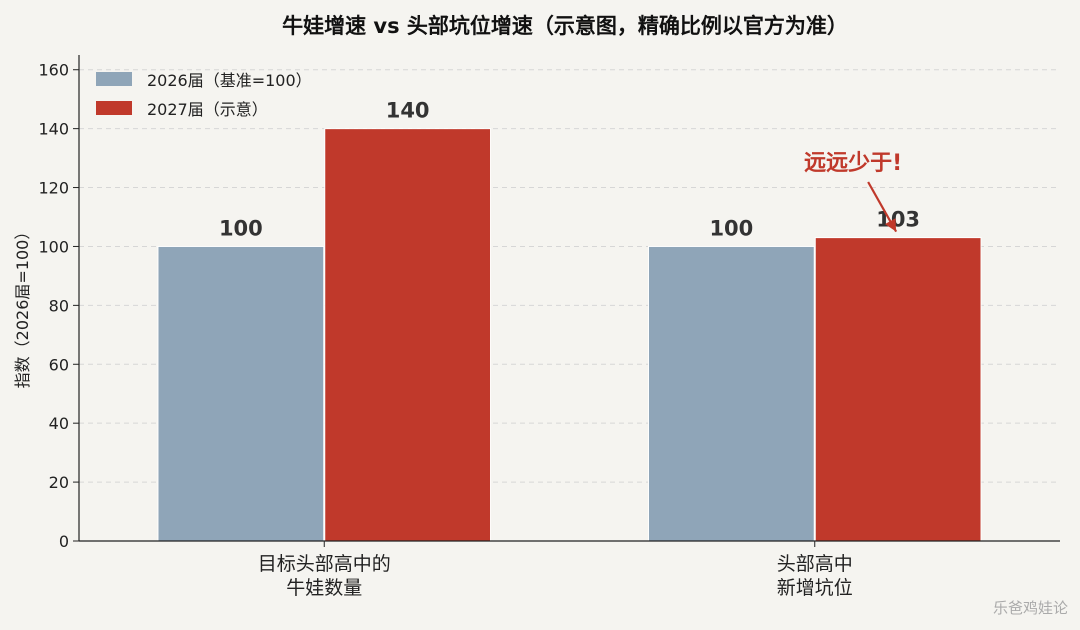  I want to click on chart-title: 牛娃增速 vs 头部坑位增速（示意图，精确比例以官方为准）, so click(565, 26).